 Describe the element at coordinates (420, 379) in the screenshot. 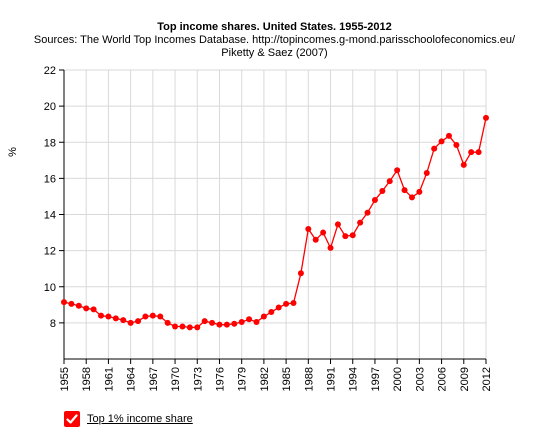

I see `x-tick-label: 2003` at that location.